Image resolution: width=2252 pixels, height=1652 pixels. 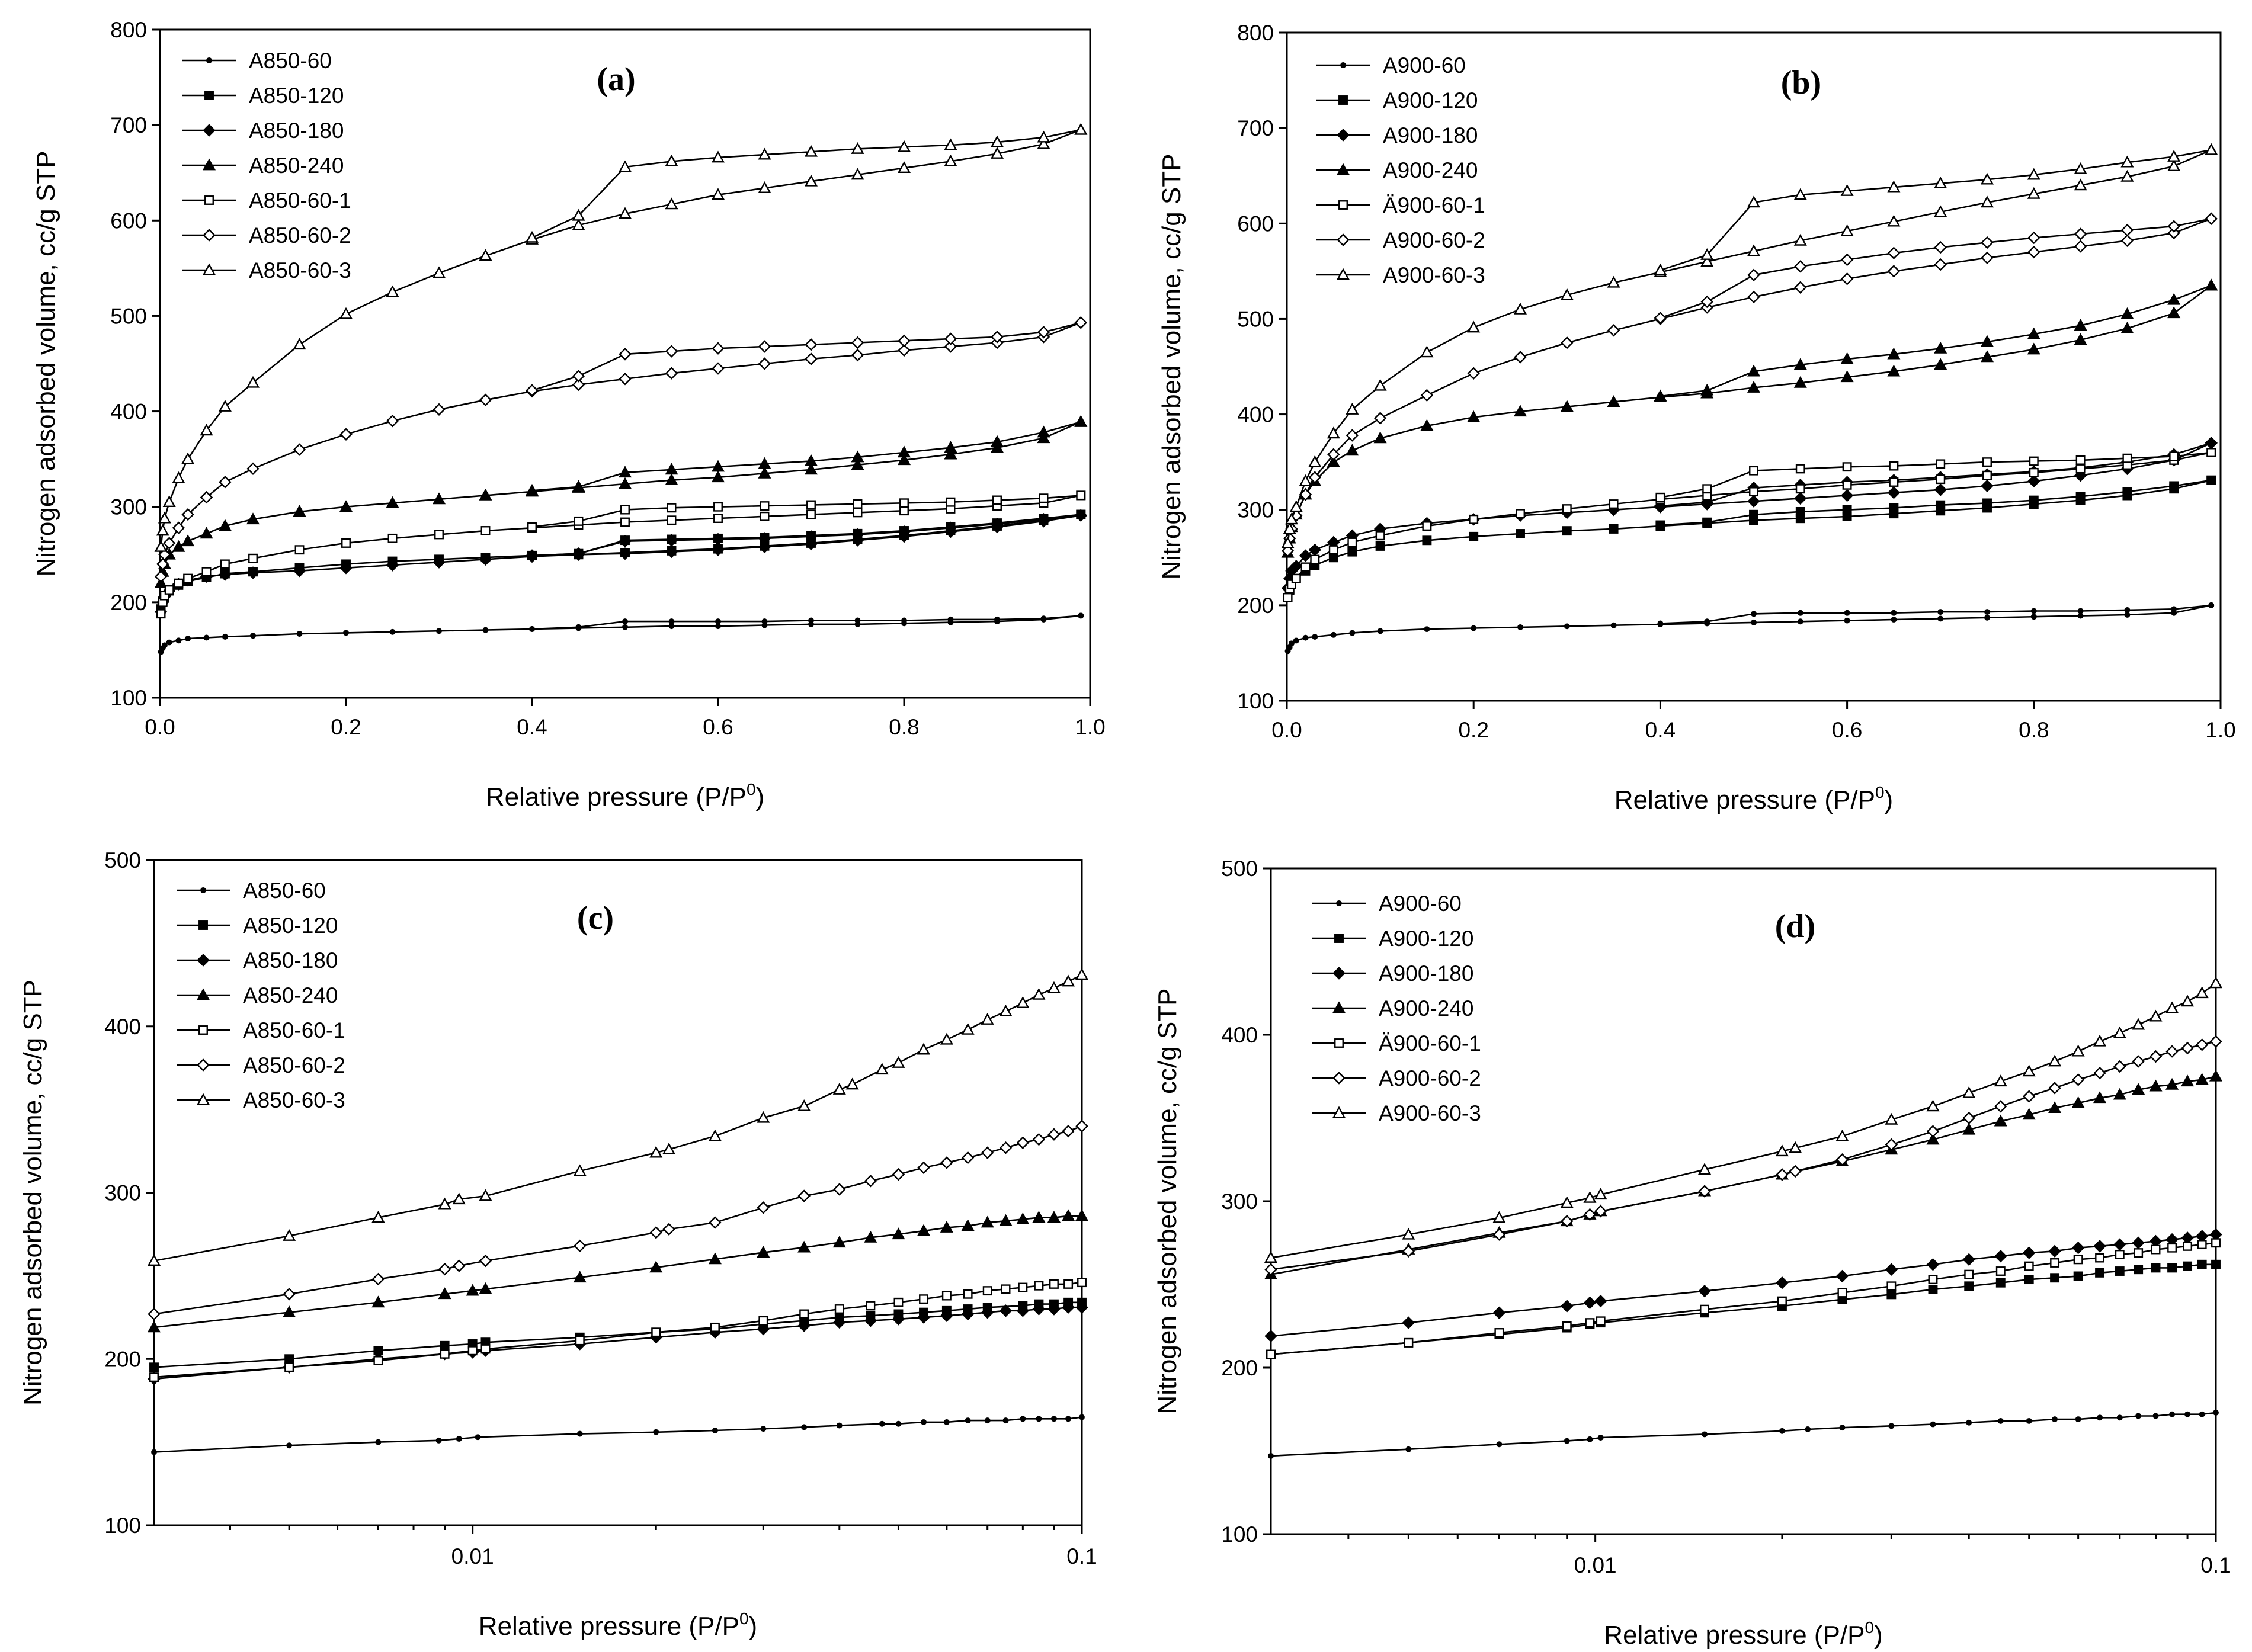 I want to click on legend-label: A850-60-2, so click(x=294, y=1065).